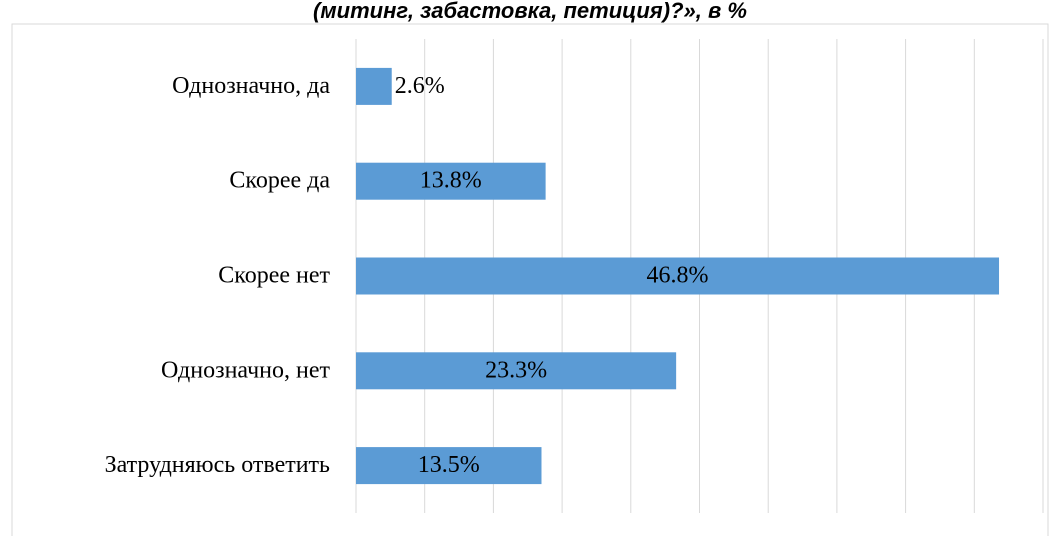 The height and width of the screenshot is (536, 1059). Describe the element at coordinates (245, 370) in the screenshot. I see `y-tick-label: Однозначно, нет` at that location.